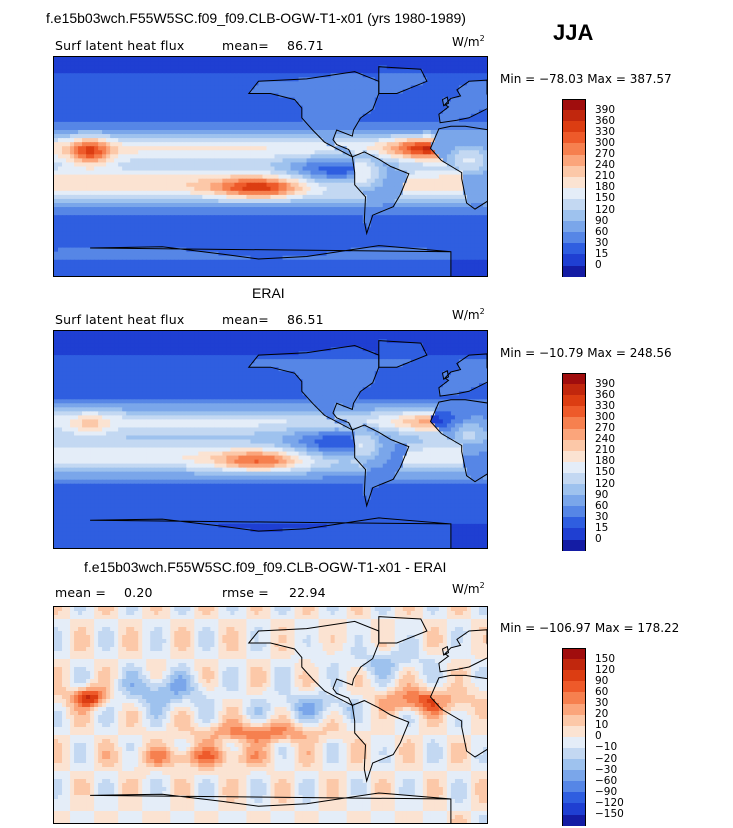 Image resolution: width=733 pixels, height=828 pixels. I want to click on colorbar-label: 10, so click(602, 725).